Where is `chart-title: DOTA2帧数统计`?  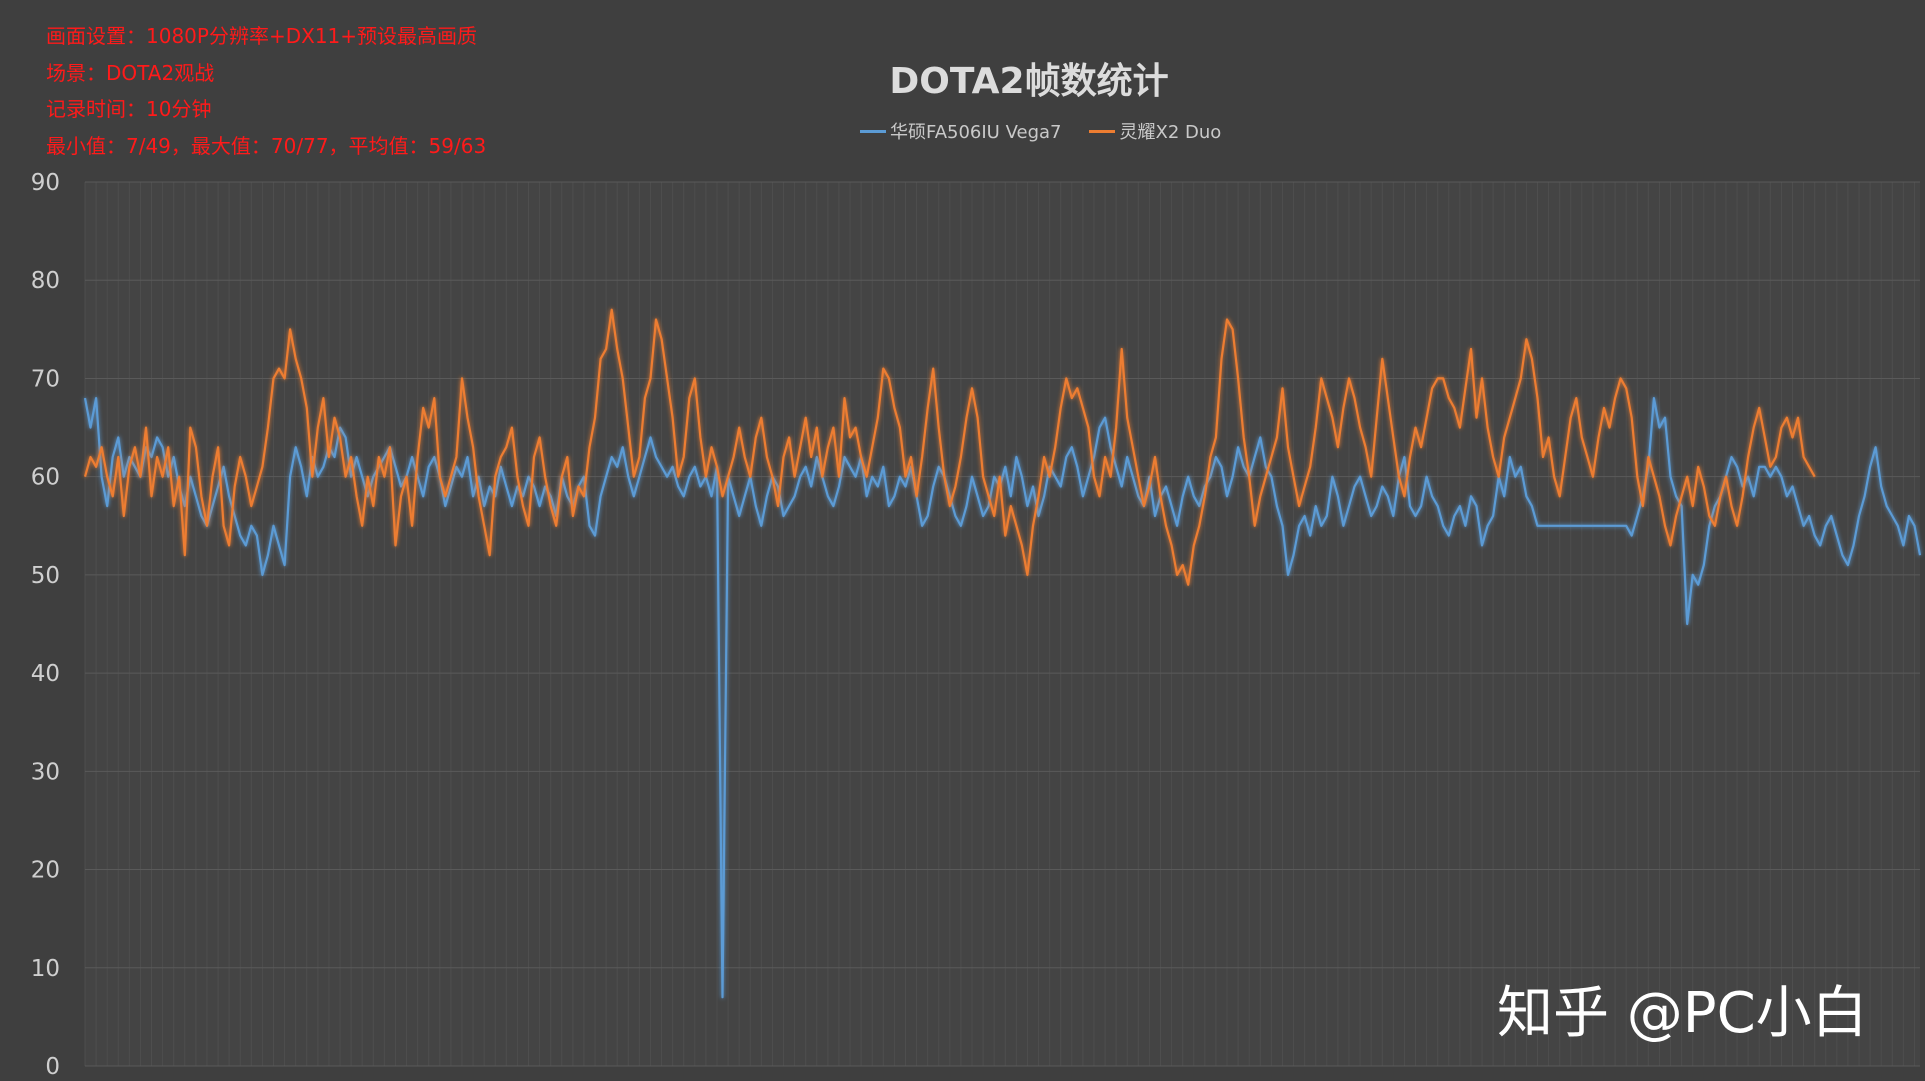 chart-title: DOTA2帧数统计 is located at coordinates (1029, 81).